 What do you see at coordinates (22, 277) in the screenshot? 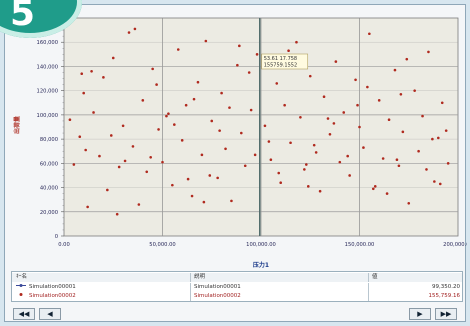
I see `header-key: ｷｰ名` at bounding box center [22, 277].